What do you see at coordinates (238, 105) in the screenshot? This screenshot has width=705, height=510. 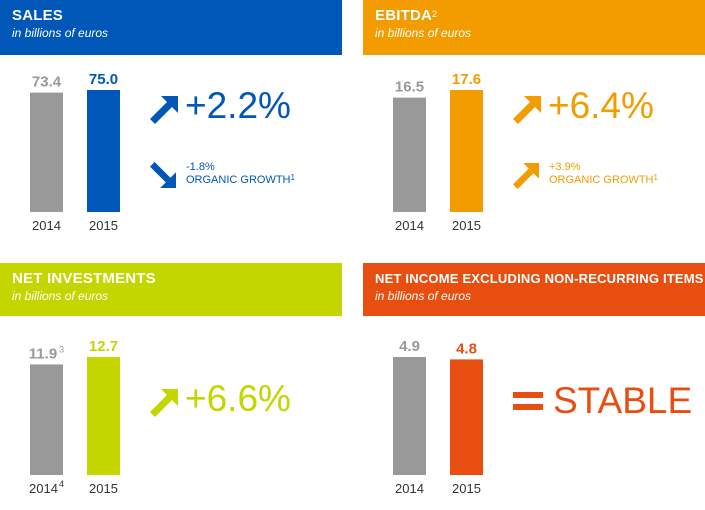 I see `sales-change: +2.2%` at bounding box center [238, 105].